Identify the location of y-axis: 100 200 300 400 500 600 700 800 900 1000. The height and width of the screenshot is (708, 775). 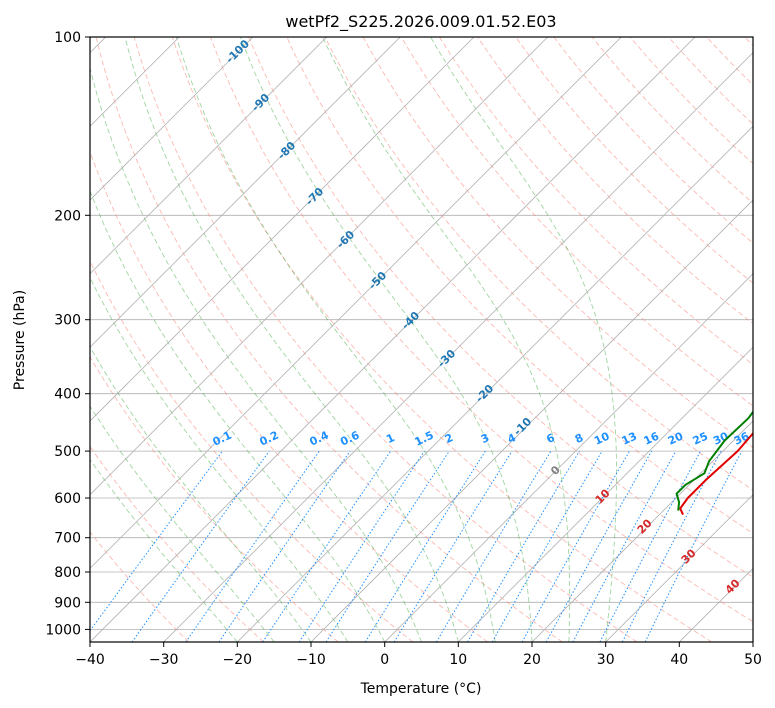
(67, 334).